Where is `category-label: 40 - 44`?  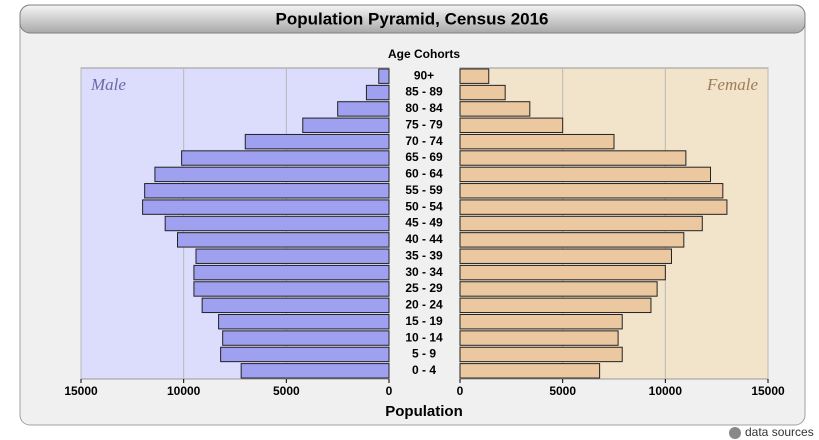
category-label: 40 - 44 is located at coordinates (424, 239).